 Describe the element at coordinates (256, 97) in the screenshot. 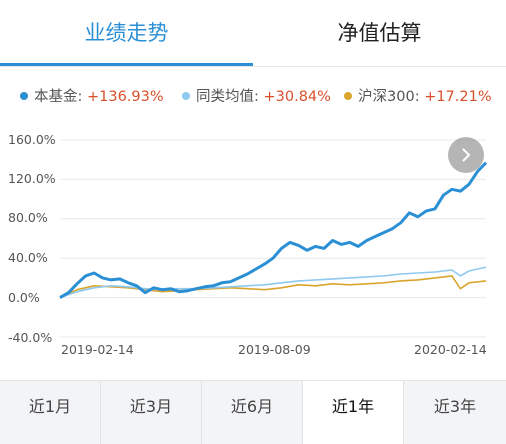

I see `legend-item-peer-avg: 同类均值: +30.84%` at that location.